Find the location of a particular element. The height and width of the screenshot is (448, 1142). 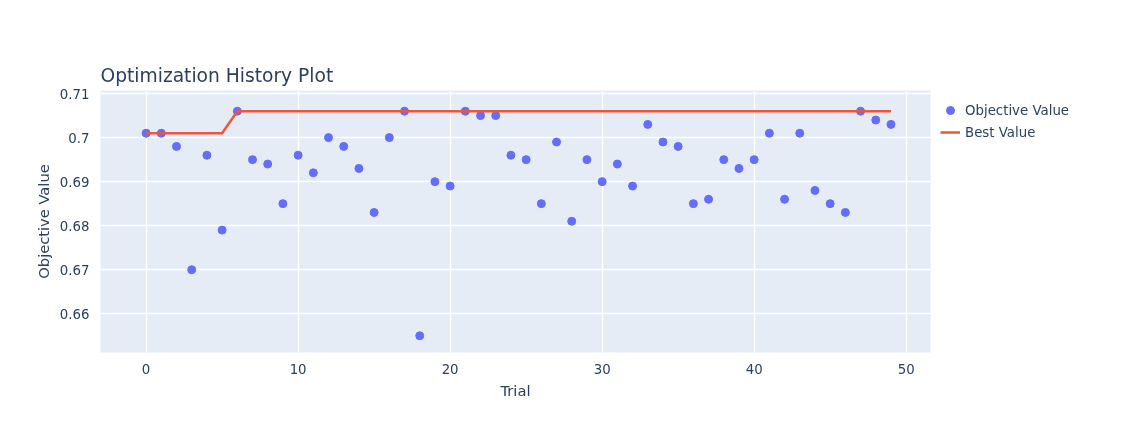

legend-label: Best Value is located at coordinates (1000, 132).